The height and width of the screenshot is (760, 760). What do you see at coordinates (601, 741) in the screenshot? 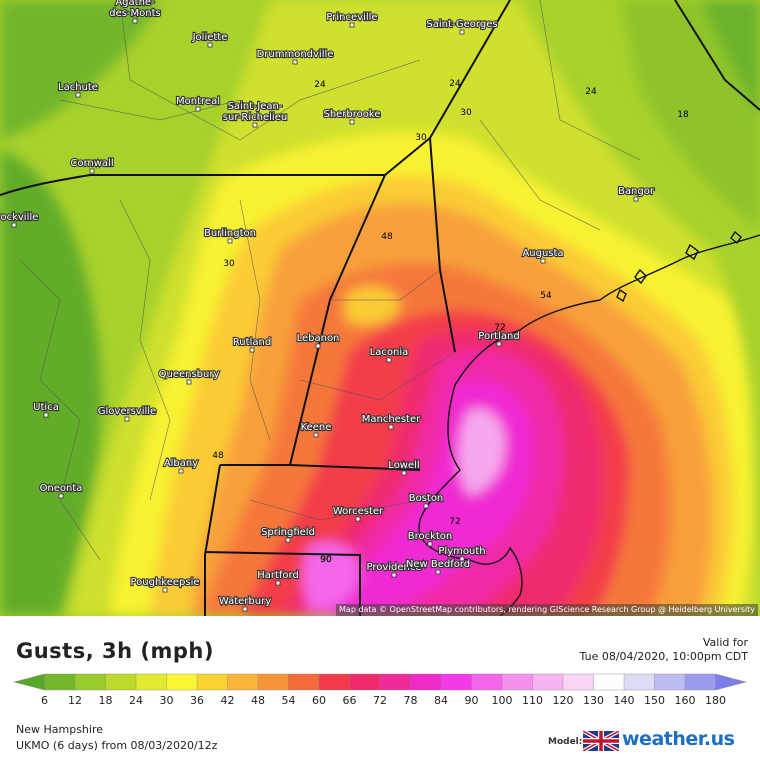
I see `uk-flag-icon` at bounding box center [601, 741].